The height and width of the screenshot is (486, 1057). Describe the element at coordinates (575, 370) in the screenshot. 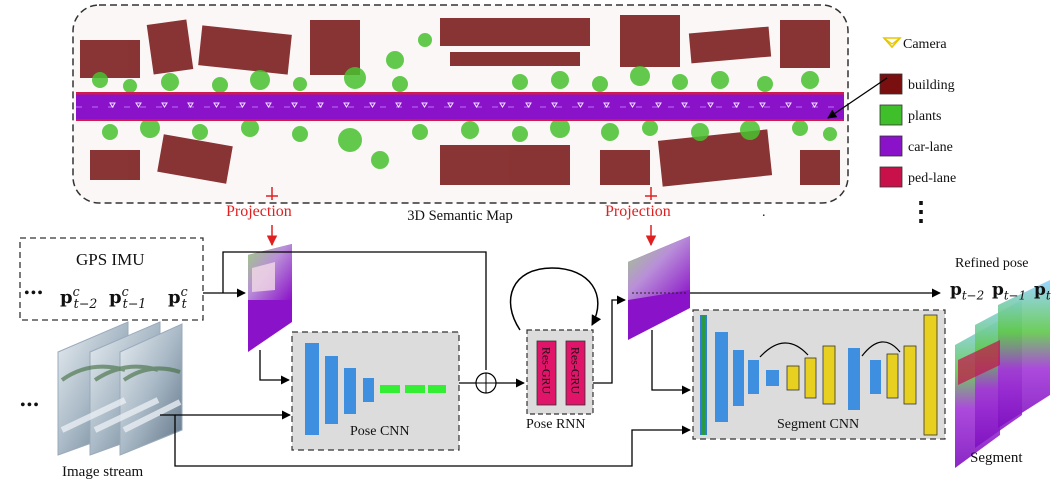

I see `res-gru-label-2: Res-GRU` at that location.